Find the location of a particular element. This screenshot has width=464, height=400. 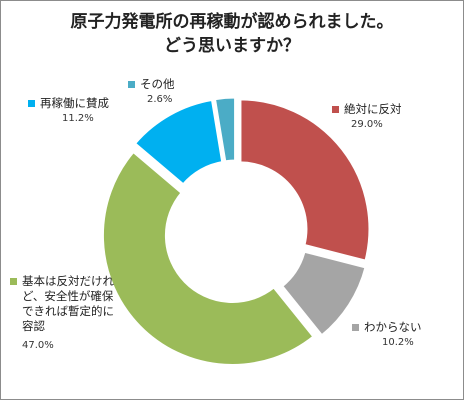

swatch-saikado-sansei is located at coordinates (31, 103).